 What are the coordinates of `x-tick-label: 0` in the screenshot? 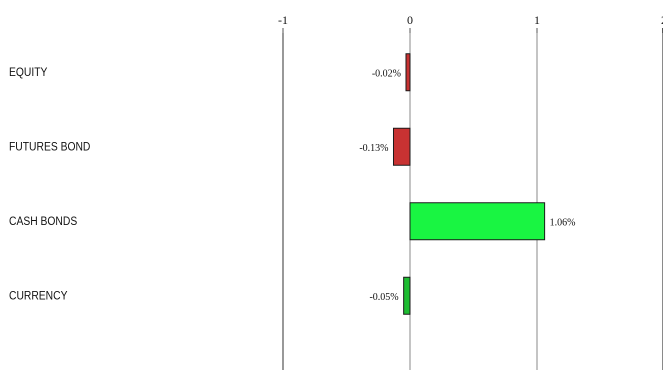 It's located at (410, 20).